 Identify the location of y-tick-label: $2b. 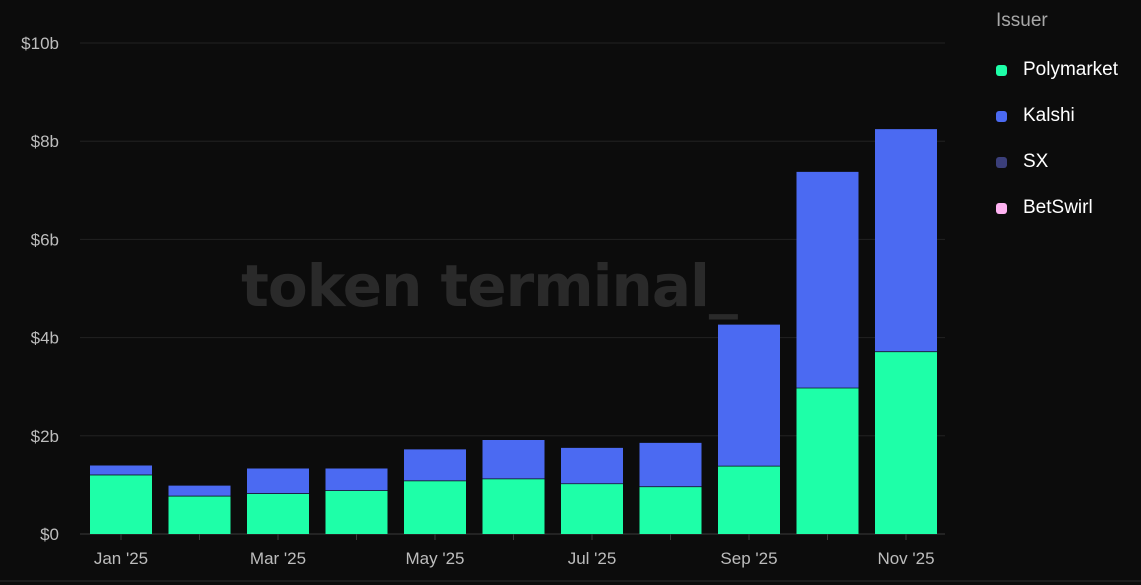
(45, 436).